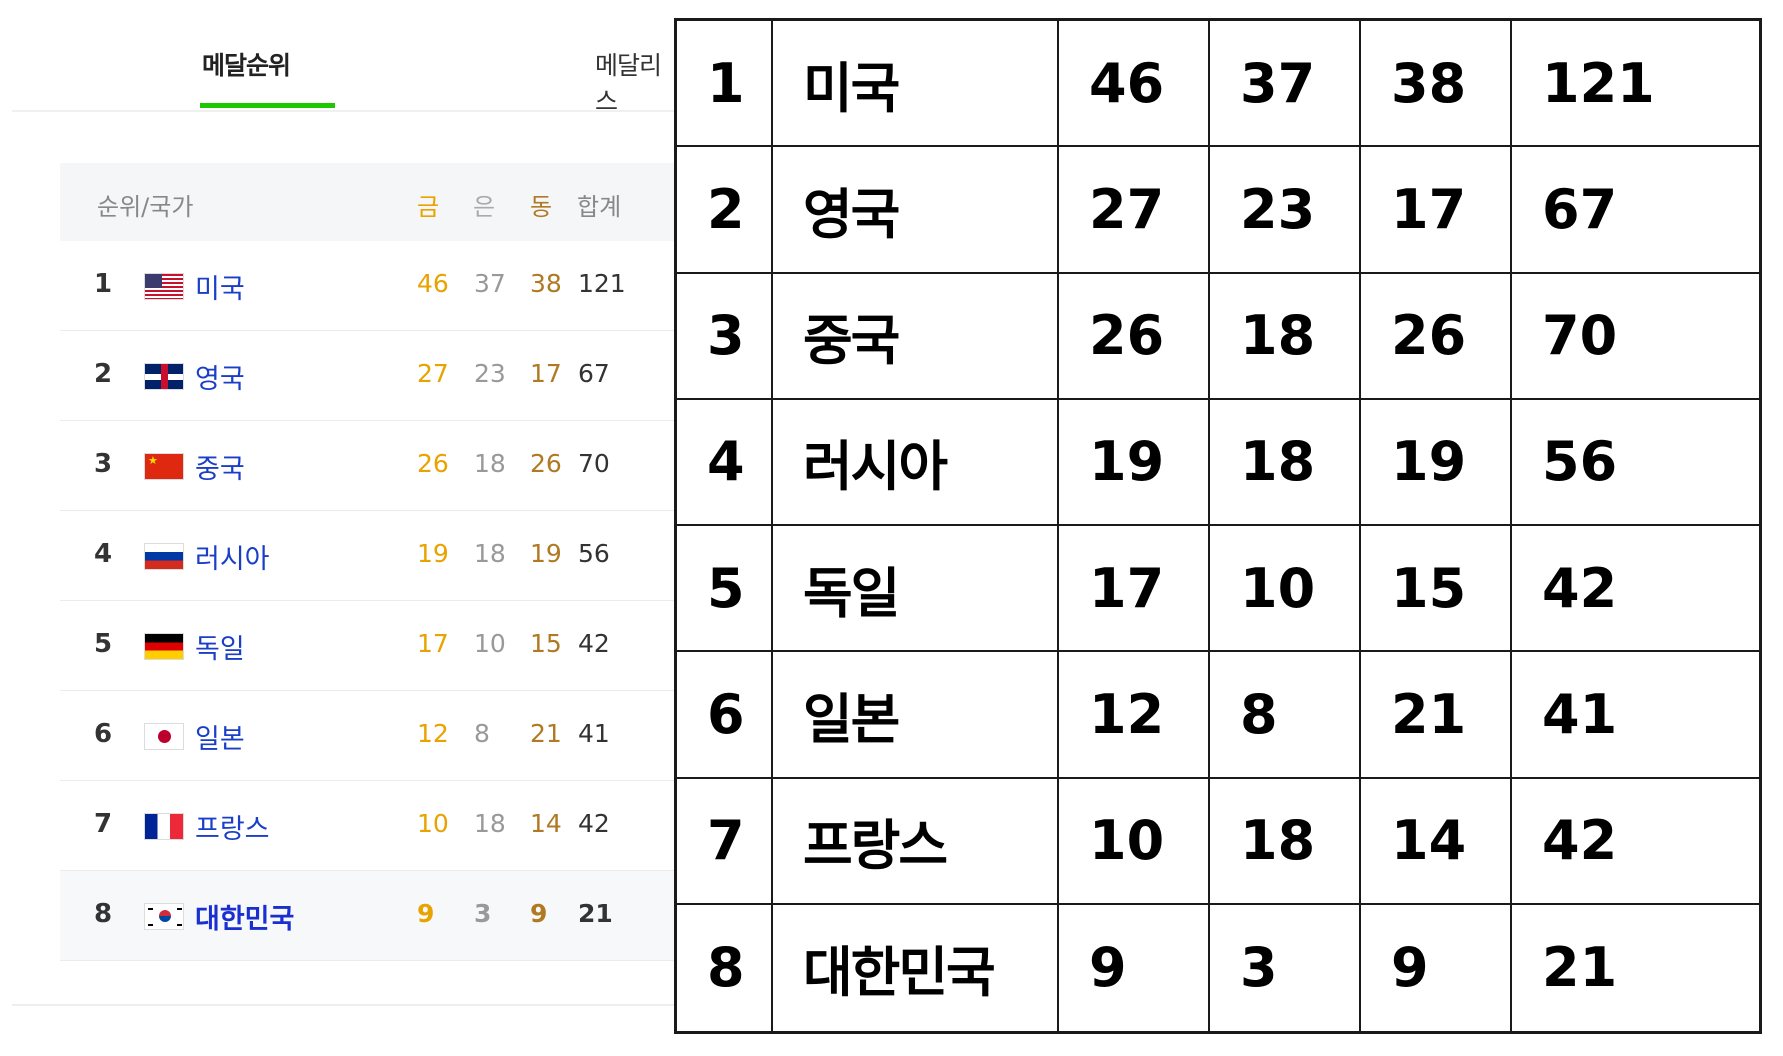 Image resolution: width=1783 pixels, height=1056 pixels. Describe the element at coordinates (346, 58) in the screenshot. I see `tab-bar: 메달순위 메달리스` at that location.